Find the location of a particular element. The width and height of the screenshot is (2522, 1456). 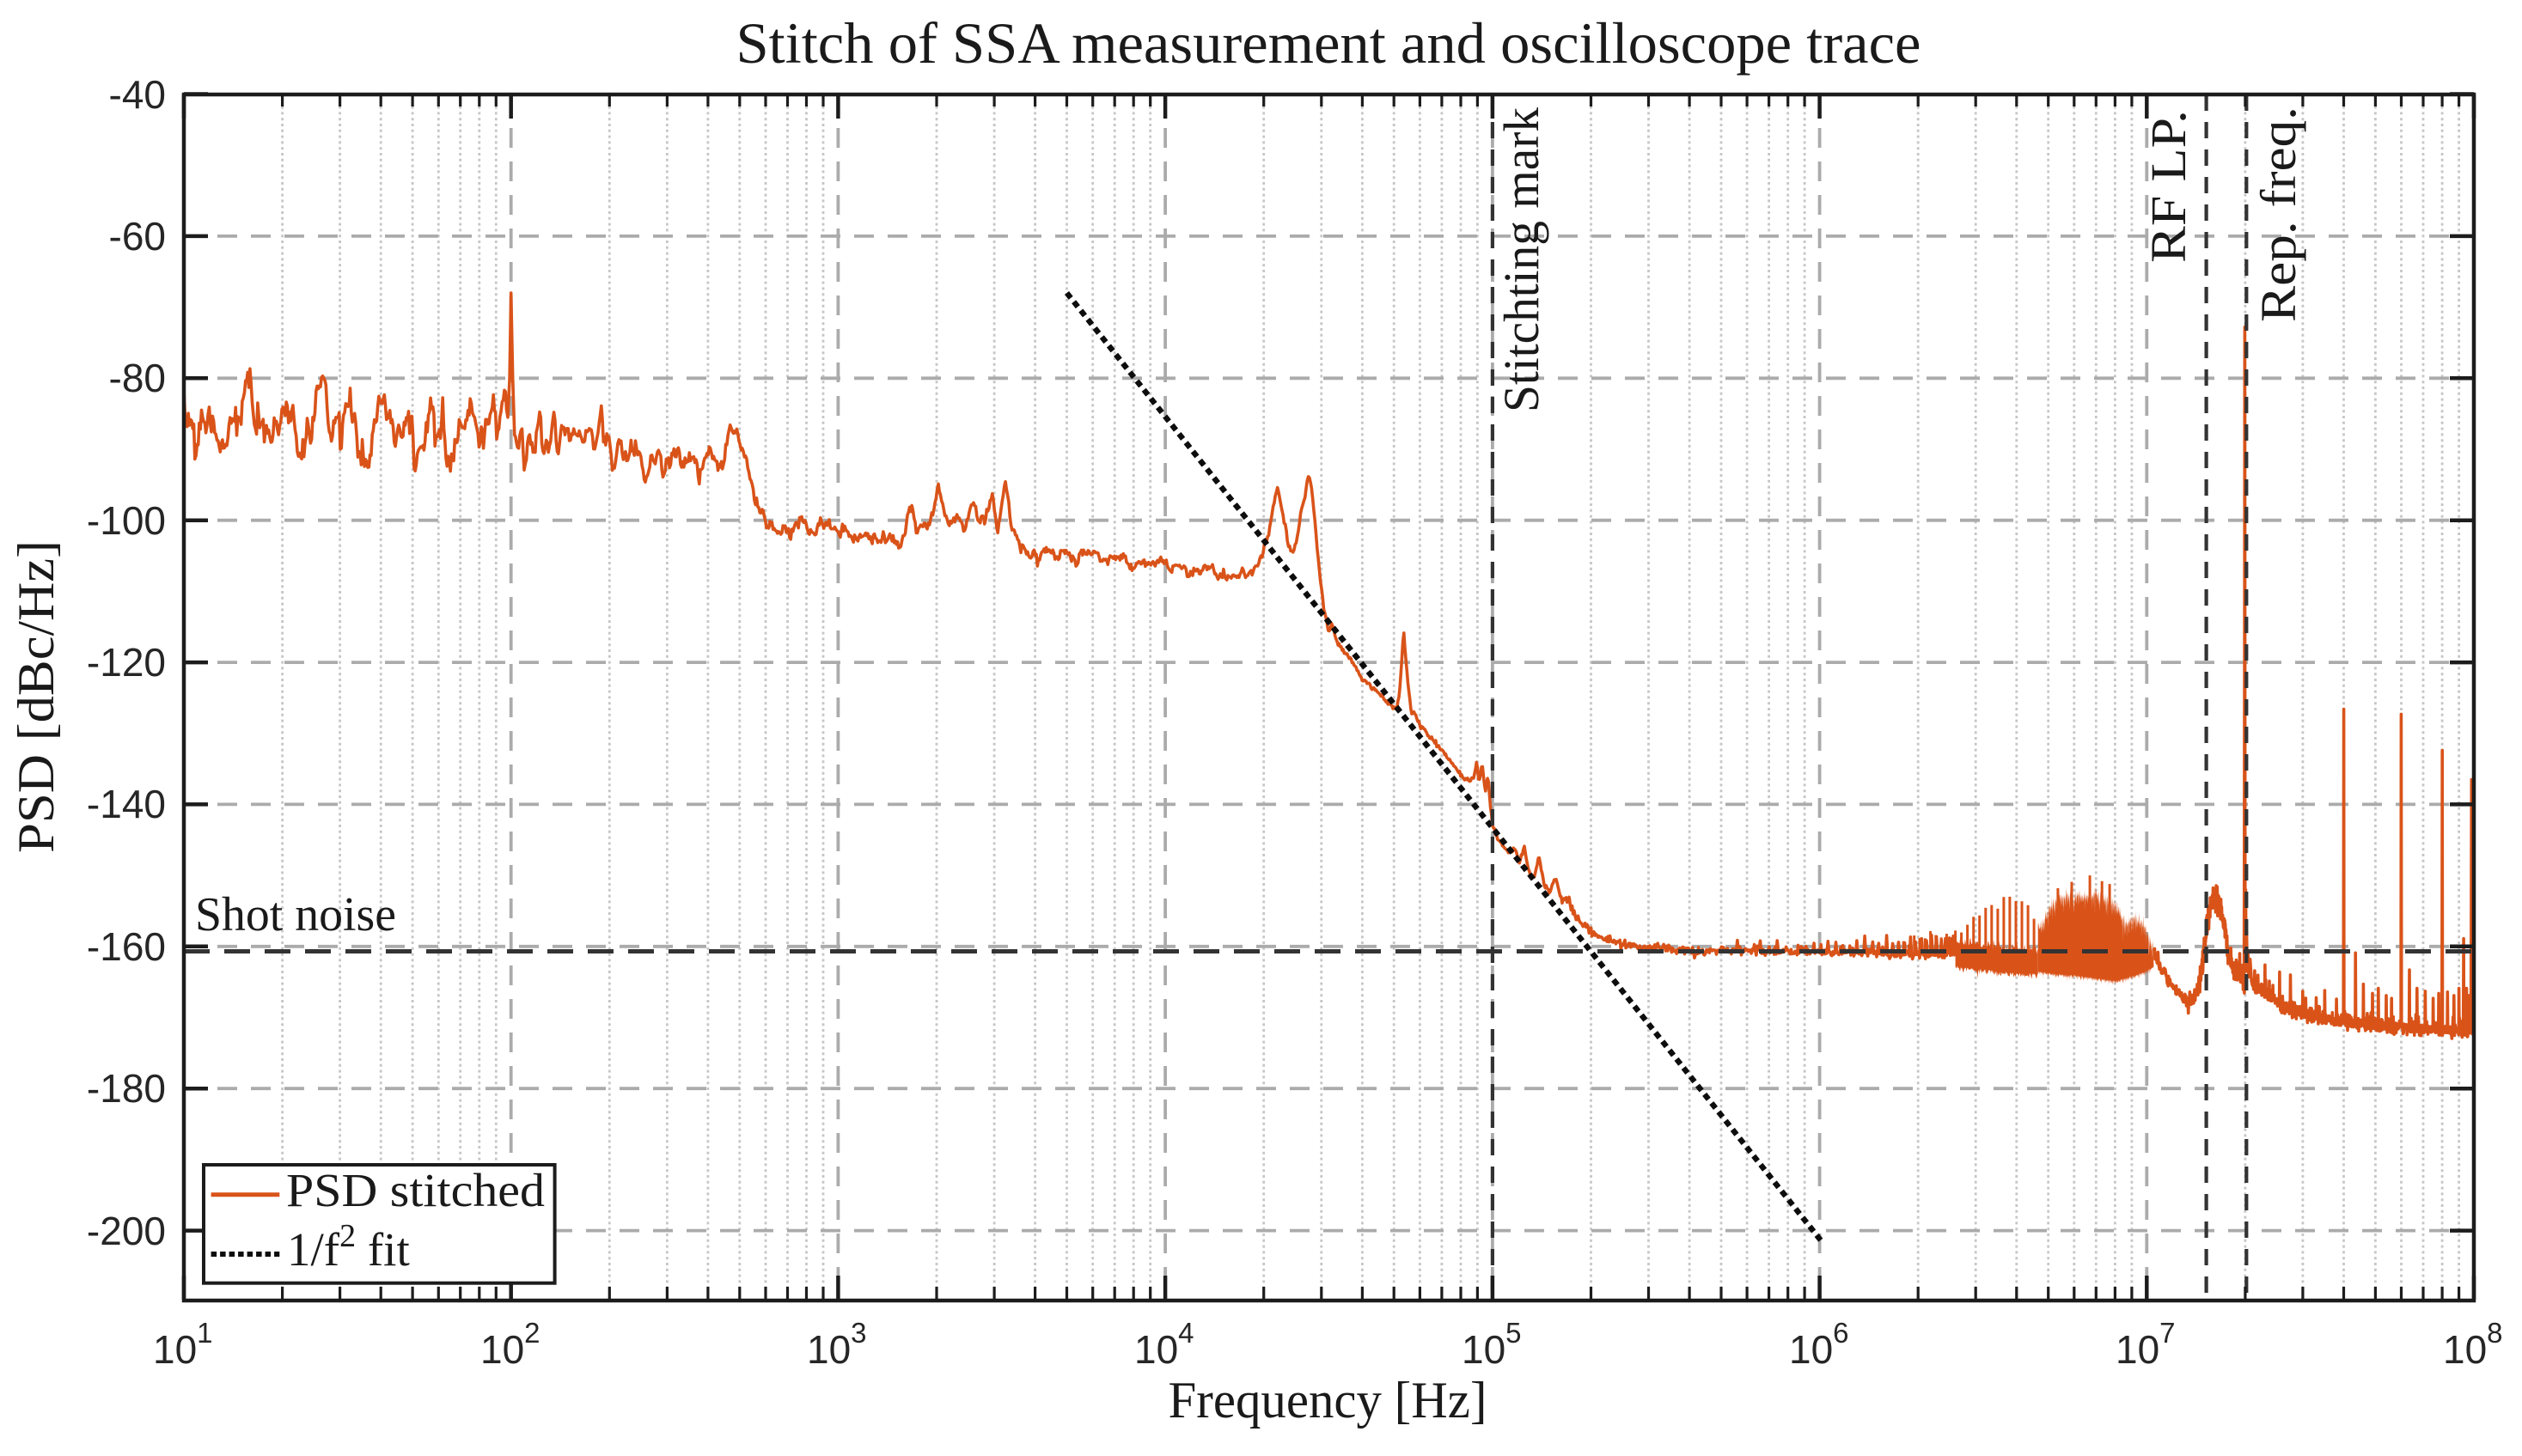

svg-text: -40 is located at coordinates (137, 95).